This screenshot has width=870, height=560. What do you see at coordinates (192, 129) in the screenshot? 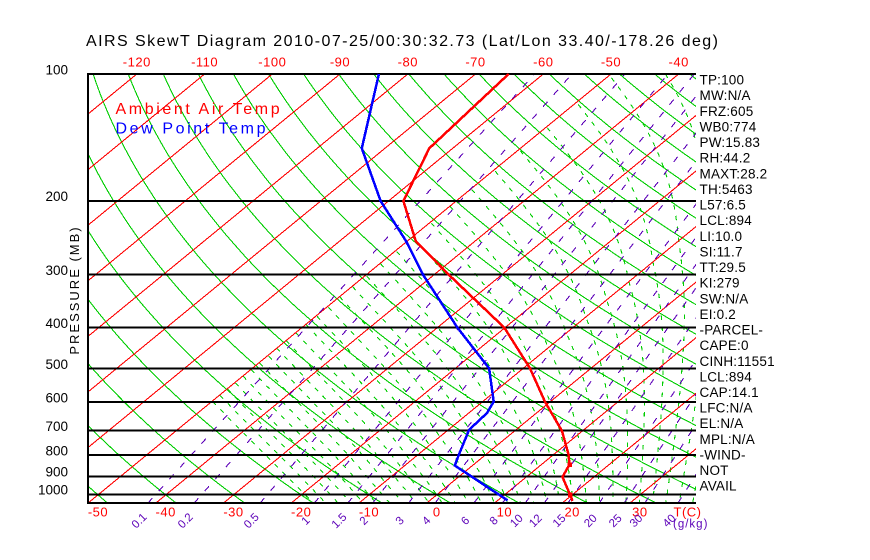
I see `svg-text: Dew Point Temp` at bounding box center [192, 129].